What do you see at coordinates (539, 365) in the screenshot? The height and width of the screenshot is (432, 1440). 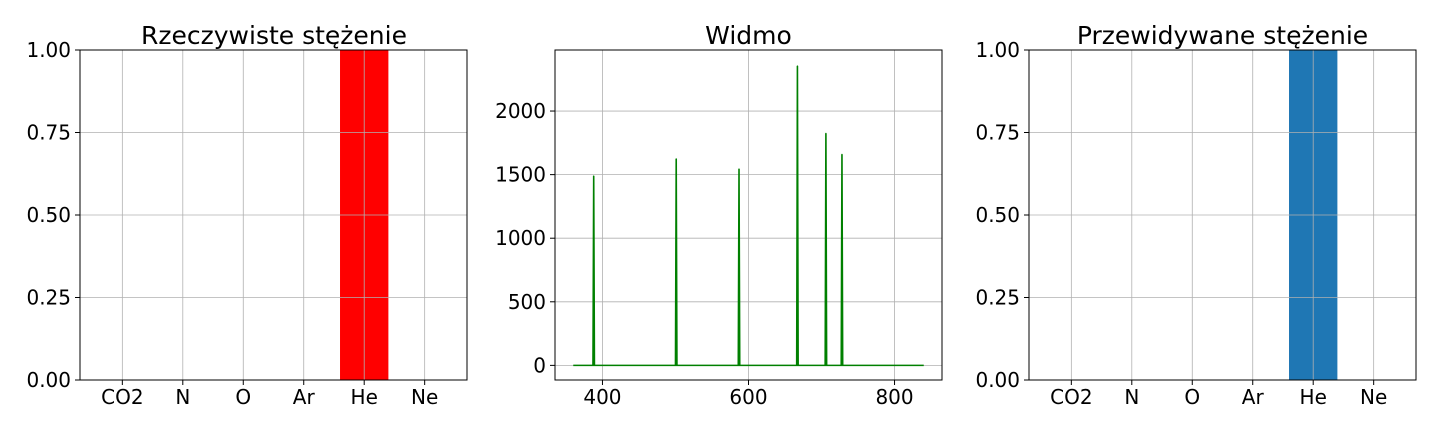 I see `y-tick-label: 0` at bounding box center [539, 365].